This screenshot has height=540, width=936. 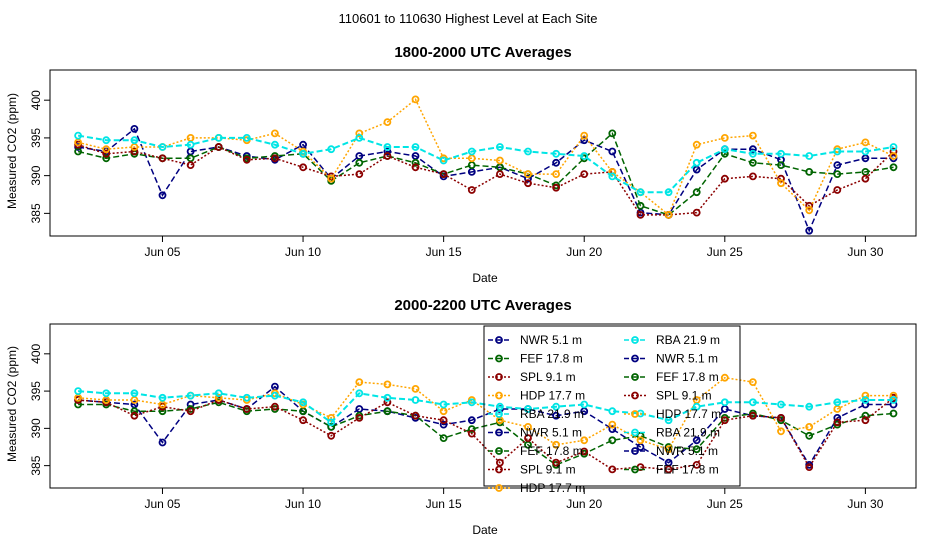 I want to click on series-line-fef, so click(x=486, y=433).